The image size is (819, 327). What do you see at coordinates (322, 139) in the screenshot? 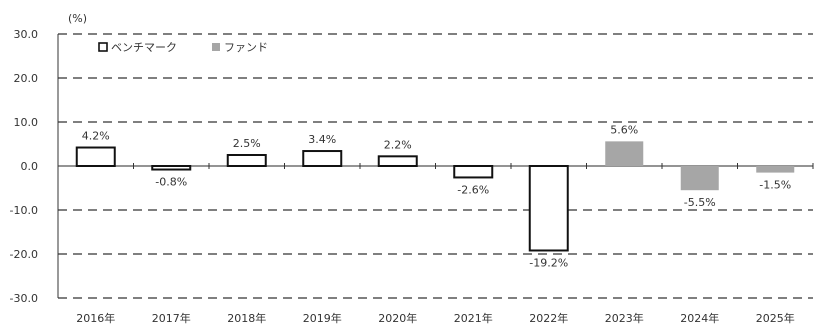
I see `data-label: 3.4%` at bounding box center [322, 139].